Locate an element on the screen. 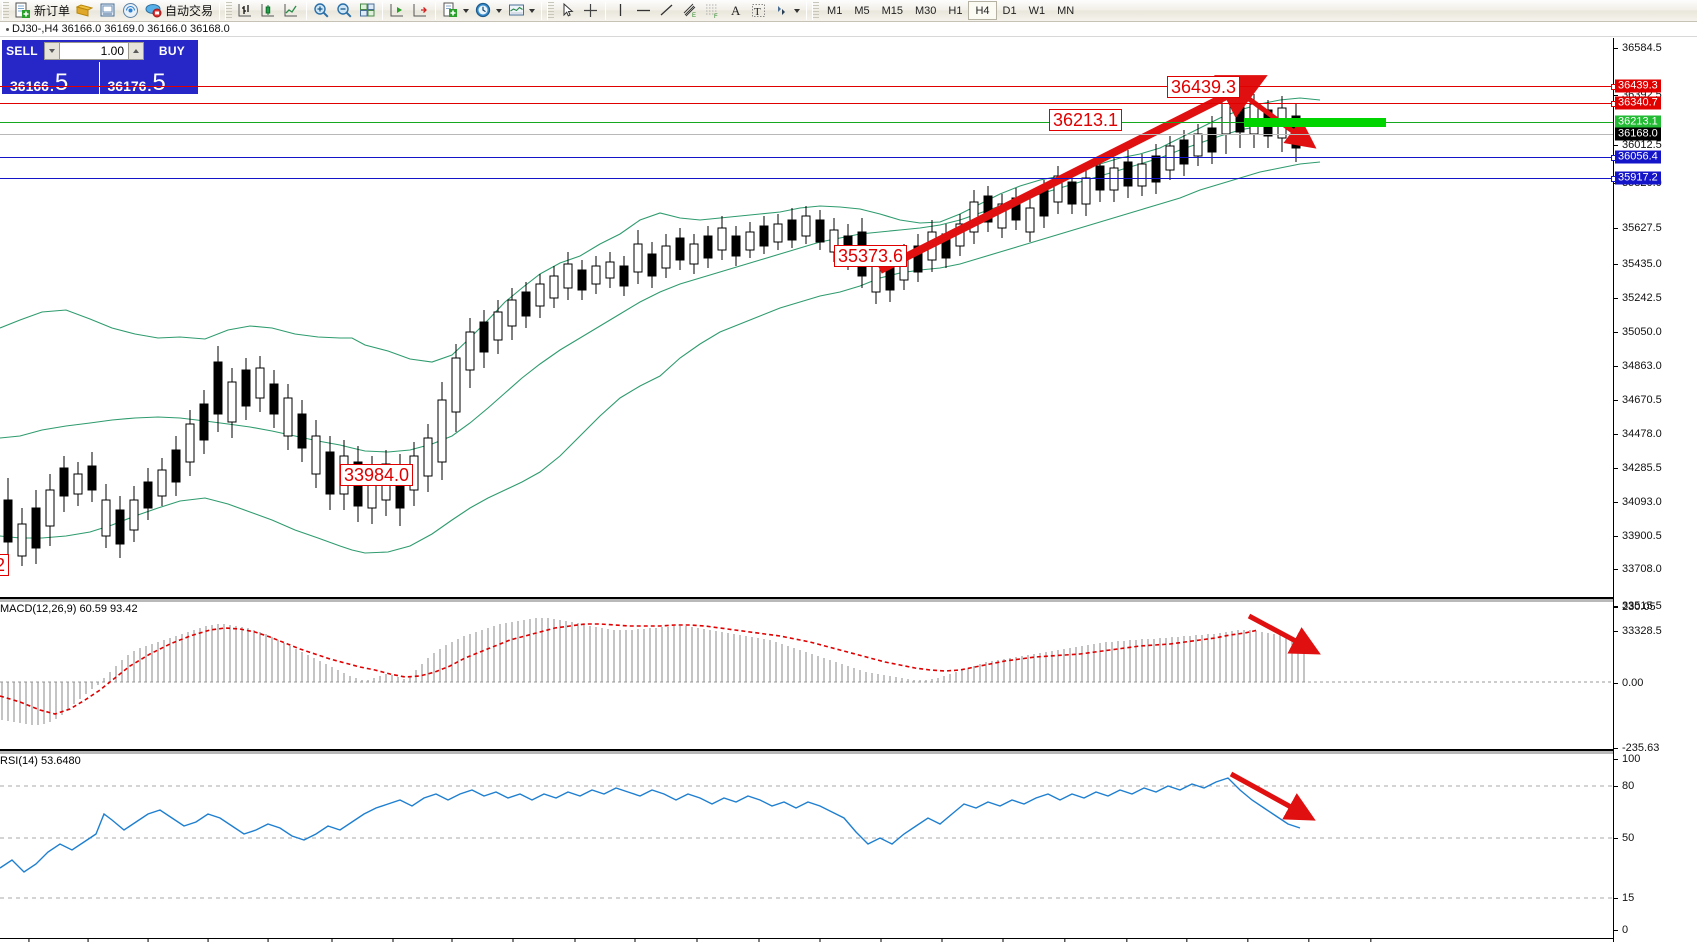 Image resolution: width=1697 pixels, height=942 pixels. zoom-out-button is located at coordinates (344, 11).